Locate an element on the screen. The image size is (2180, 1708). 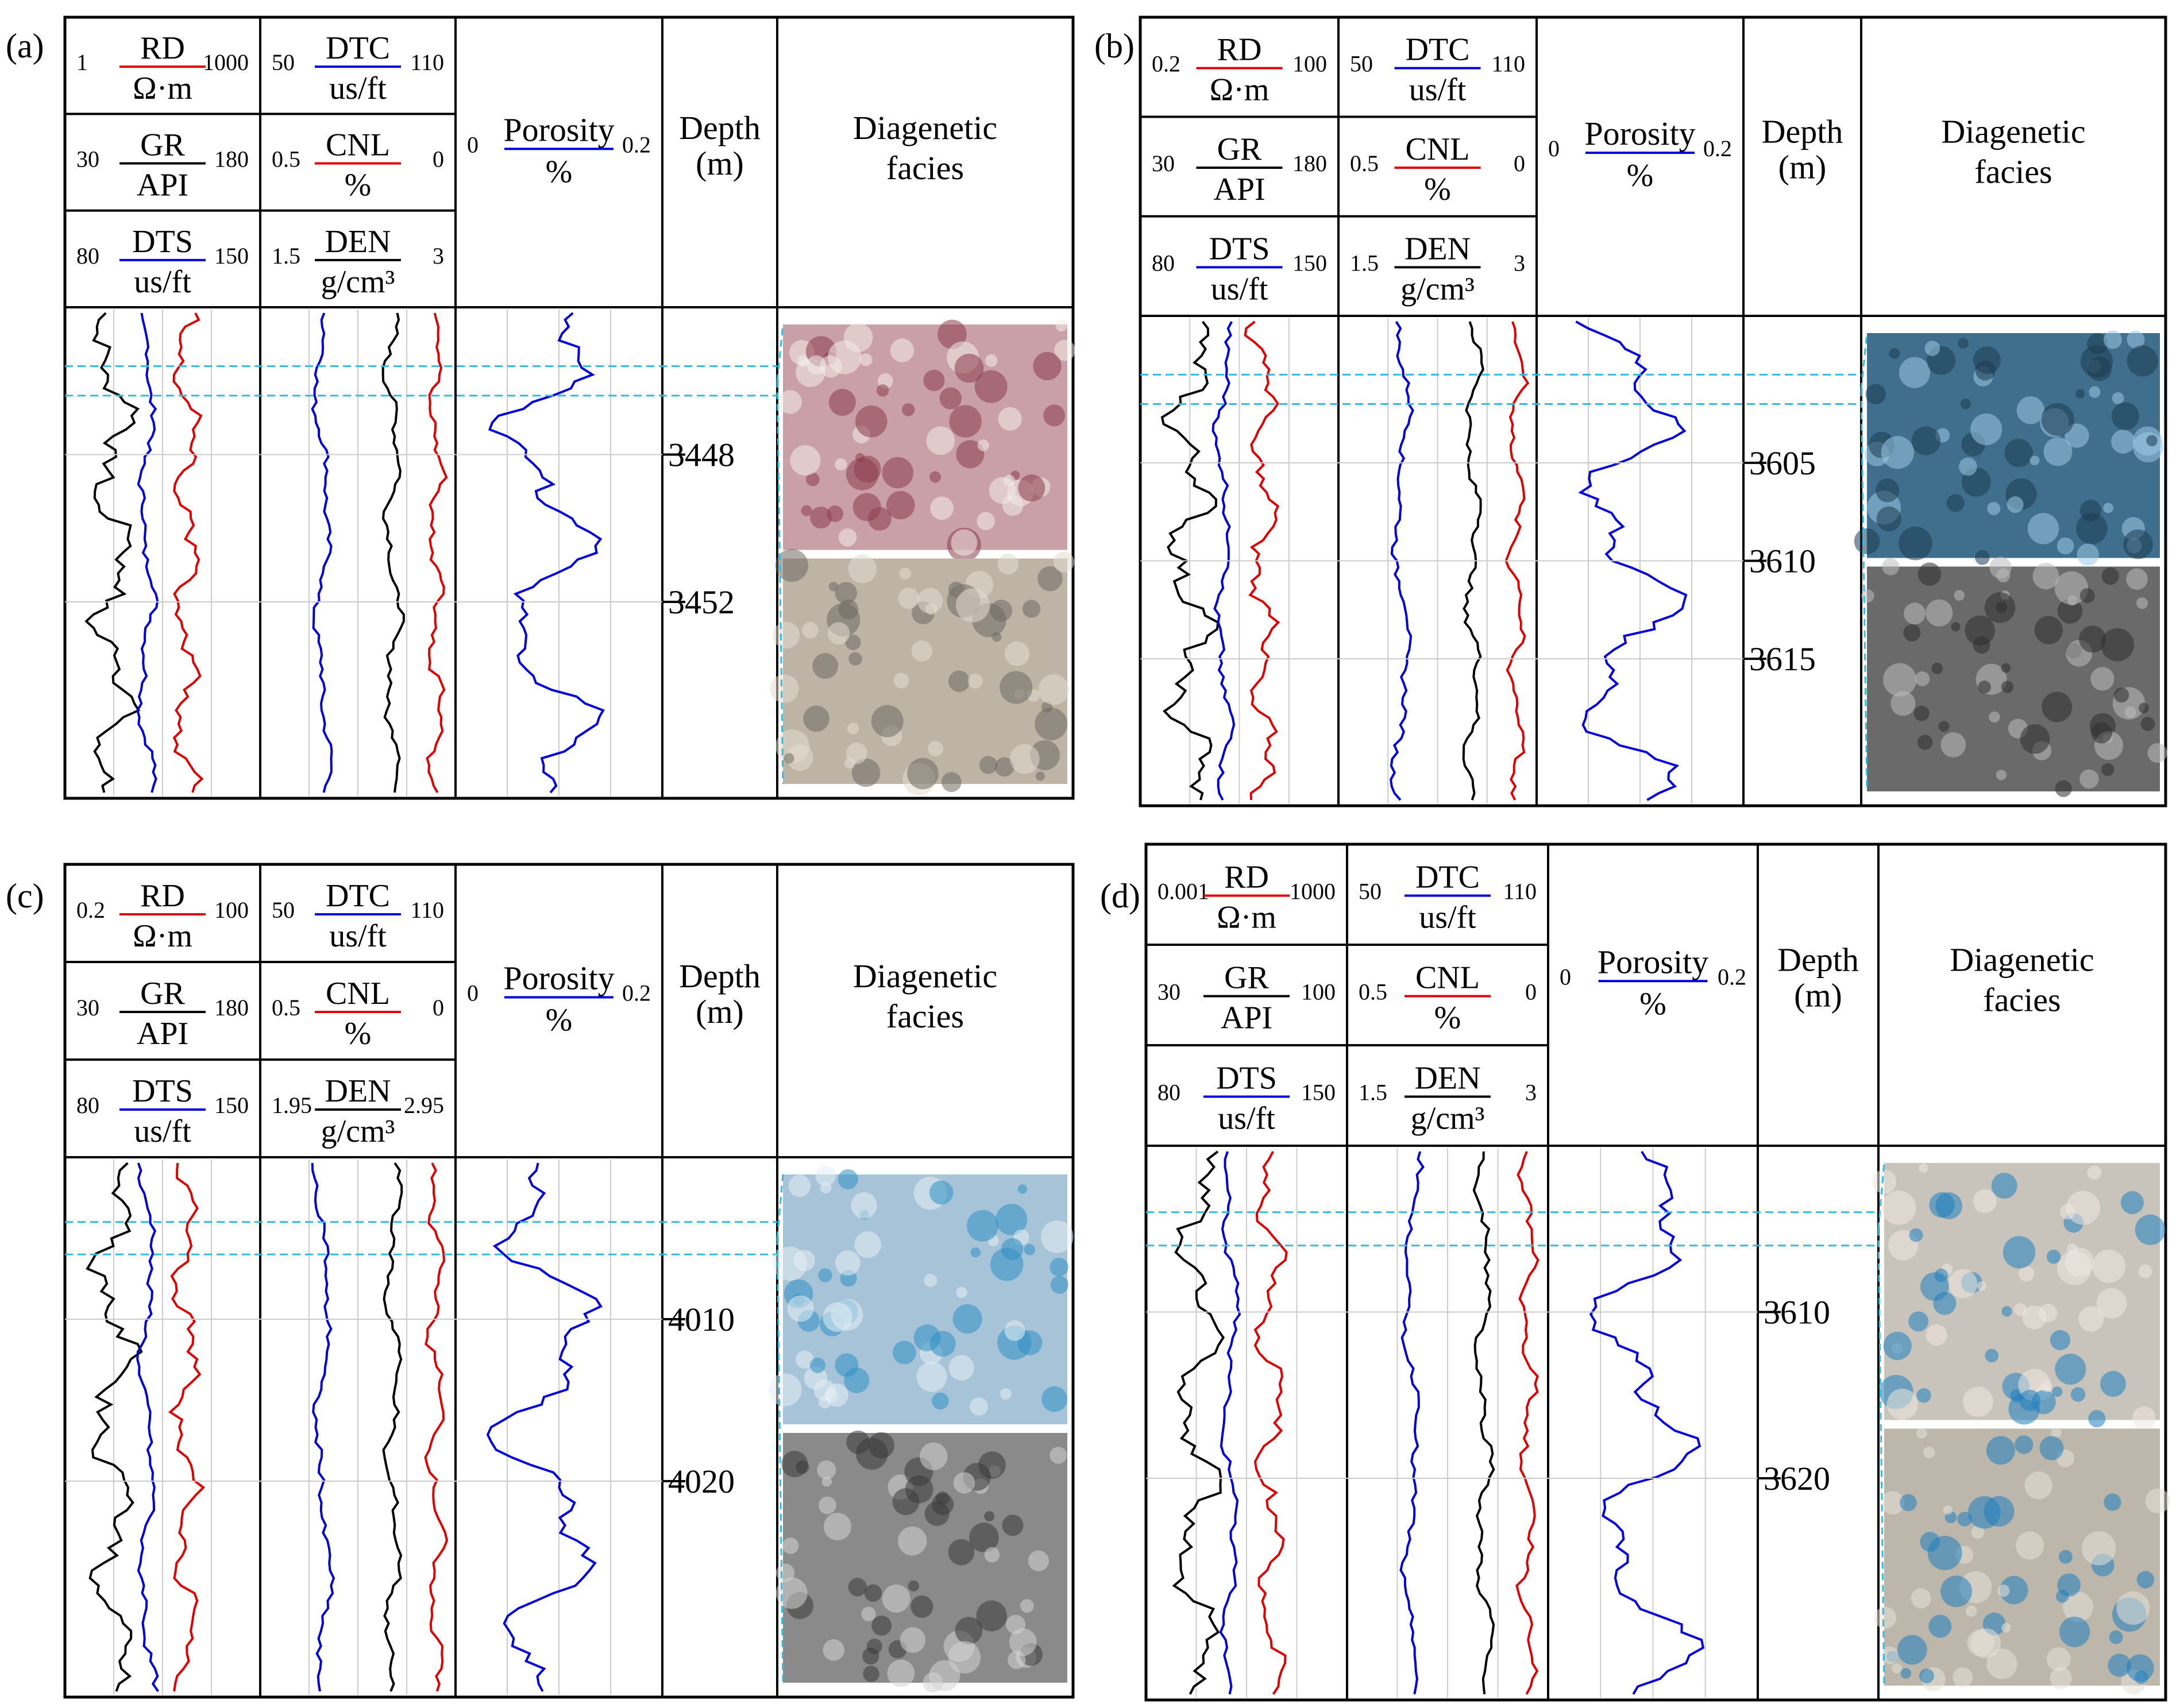
porosity-curve is located at coordinates (1647, 1422).